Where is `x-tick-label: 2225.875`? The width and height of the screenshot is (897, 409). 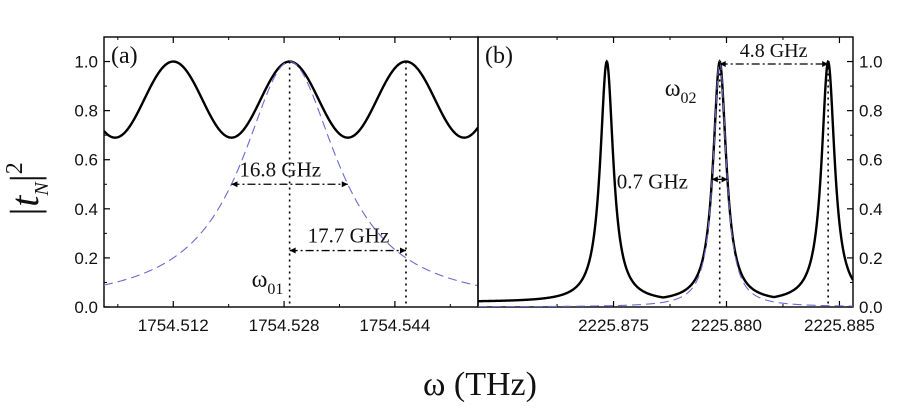
x-tick-label: 2225.875 is located at coordinates (613, 325).